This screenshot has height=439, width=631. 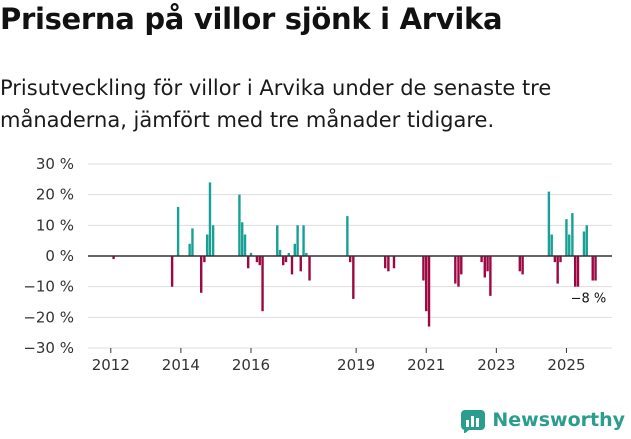 What do you see at coordinates (111, 365) in the screenshot?
I see `x-tick-label: 2012` at bounding box center [111, 365].